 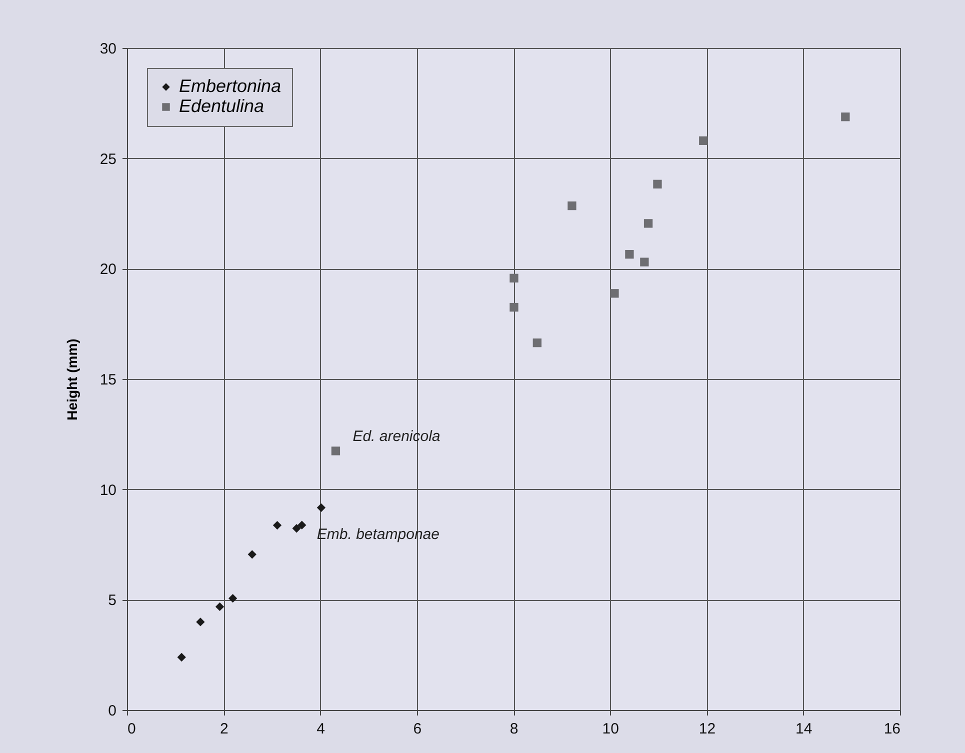 What do you see at coordinates (108, 269) in the screenshot?
I see `y-tick-label: 20` at bounding box center [108, 269].